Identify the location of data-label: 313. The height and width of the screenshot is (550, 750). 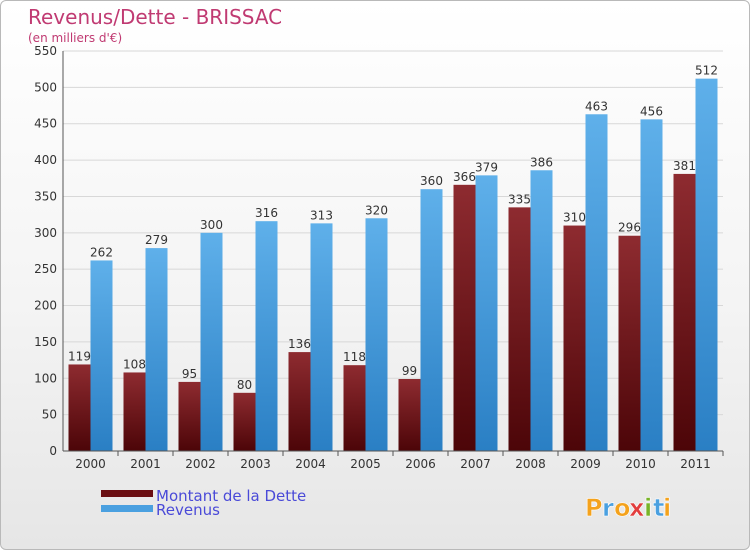
(321, 215).